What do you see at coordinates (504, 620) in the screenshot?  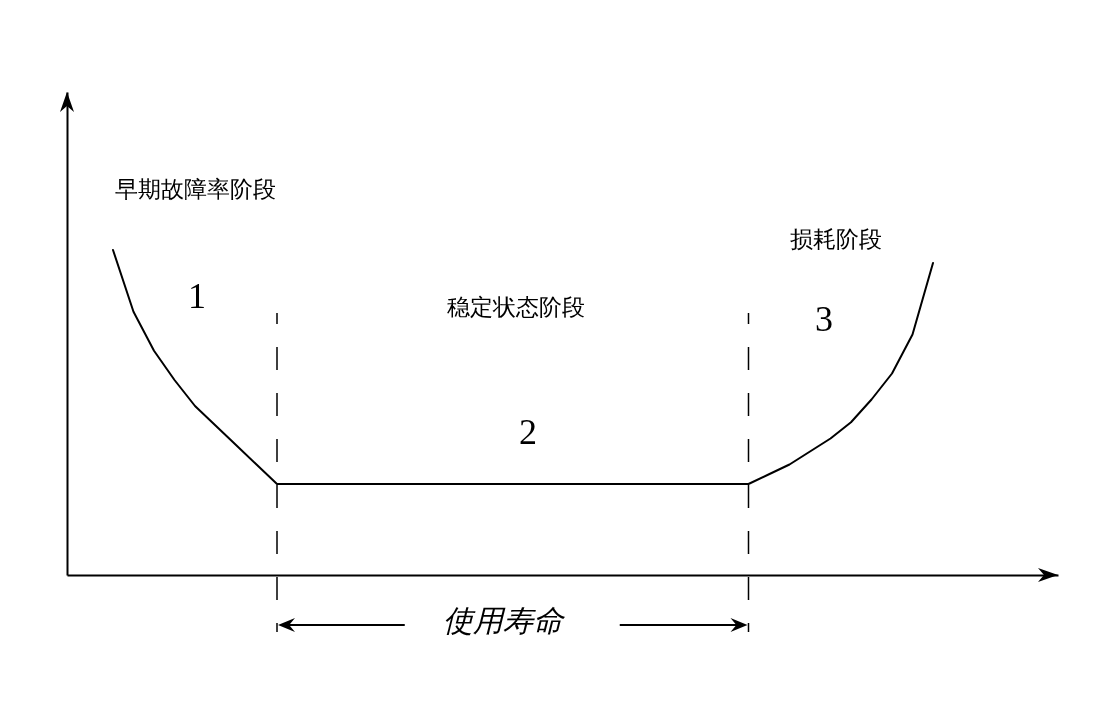 I see `text: 使用寿命` at bounding box center [504, 620].